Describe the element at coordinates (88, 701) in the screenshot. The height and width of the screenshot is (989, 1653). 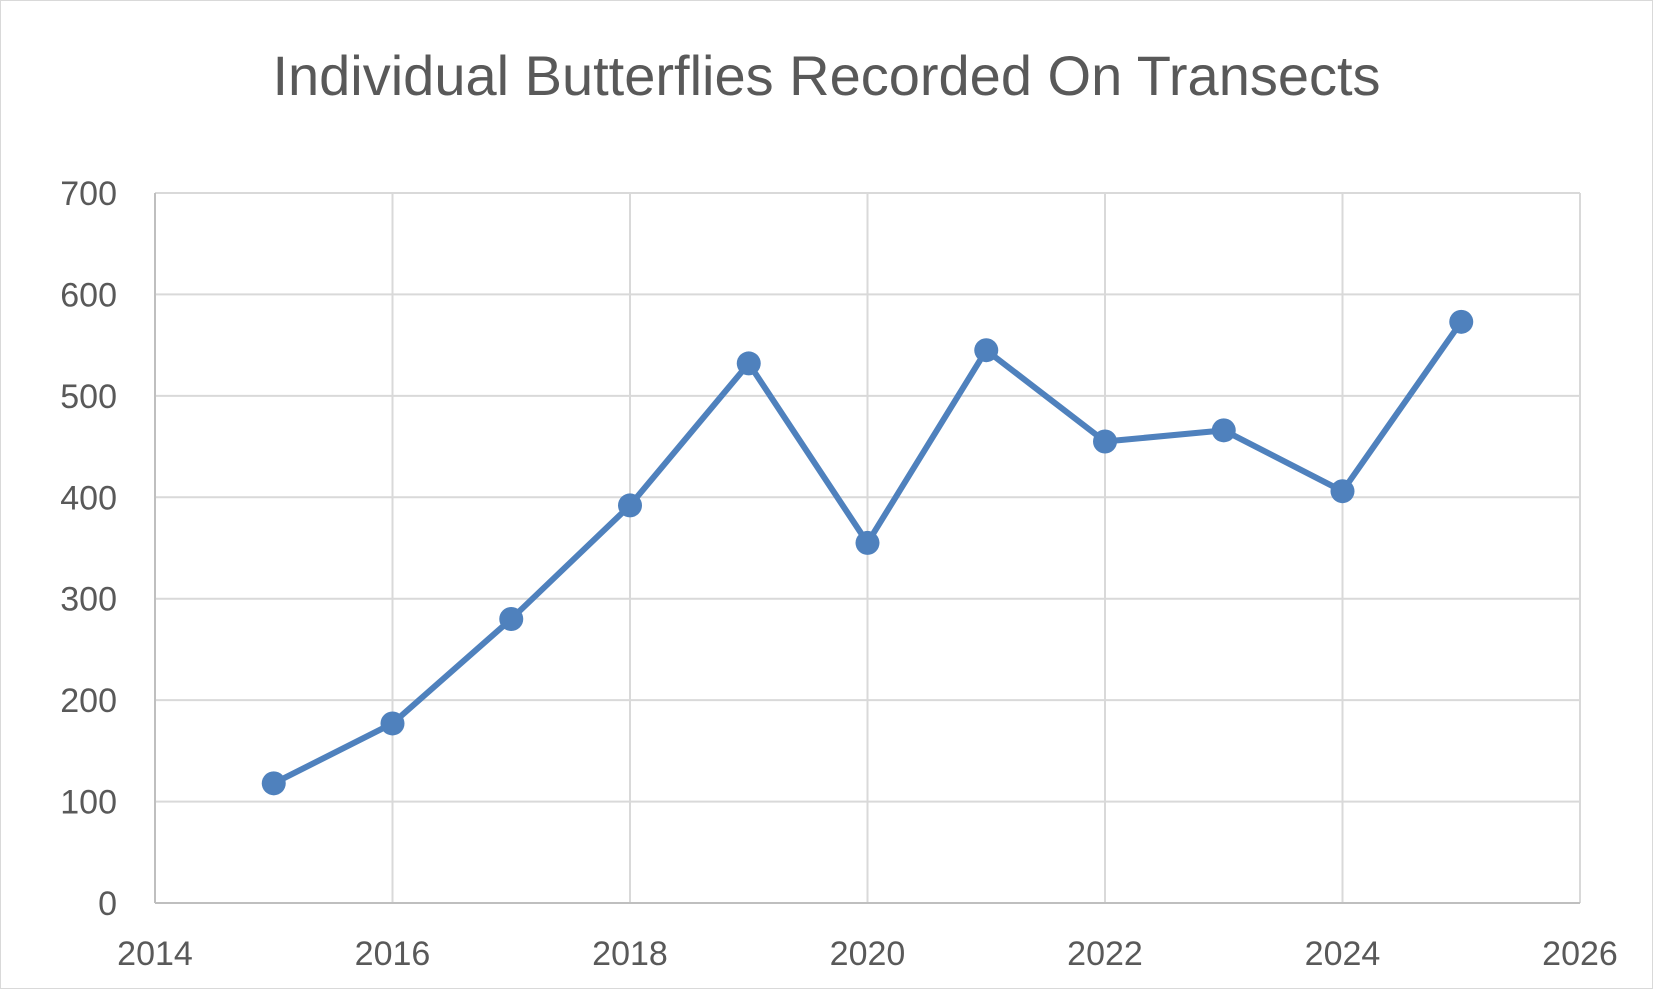
I see `y-tick-label: 200` at that location.